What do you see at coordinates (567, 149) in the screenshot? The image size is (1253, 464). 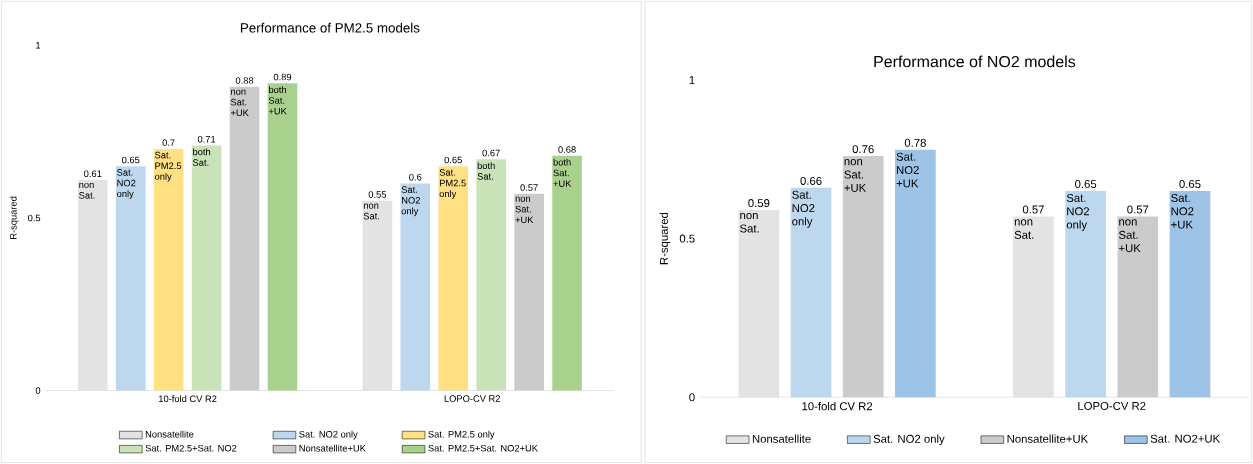 I see `data-label: 0.68` at bounding box center [567, 149].